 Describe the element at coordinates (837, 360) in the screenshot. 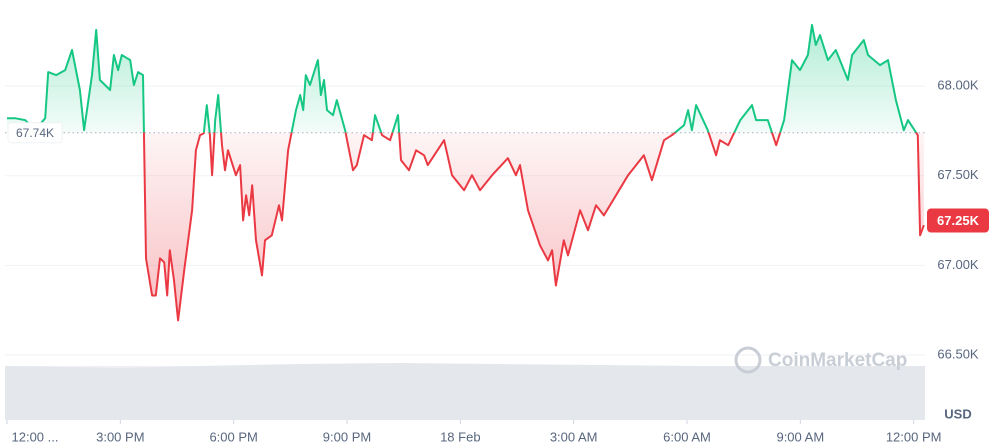

I see `watermark-text: CoinMarketCap` at that location.